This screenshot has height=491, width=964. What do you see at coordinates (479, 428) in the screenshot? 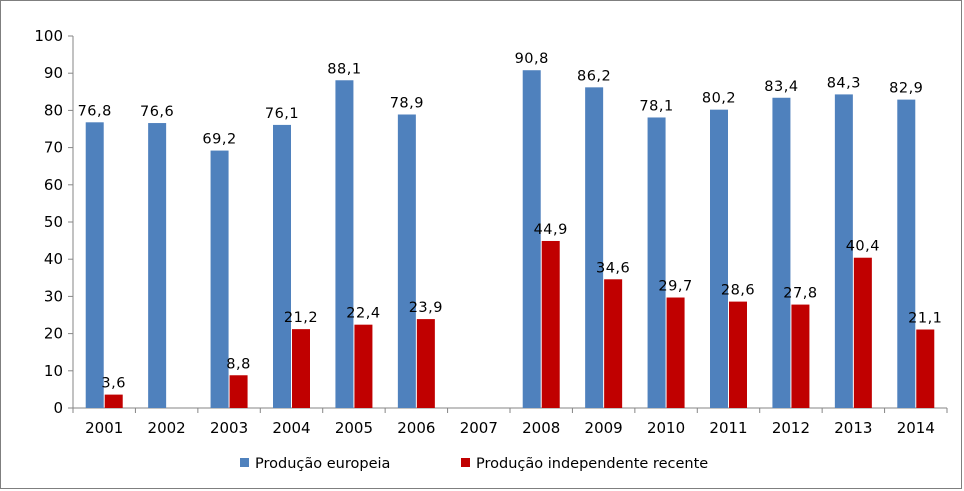
I see `x-tick-label: 2007` at bounding box center [479, 428].